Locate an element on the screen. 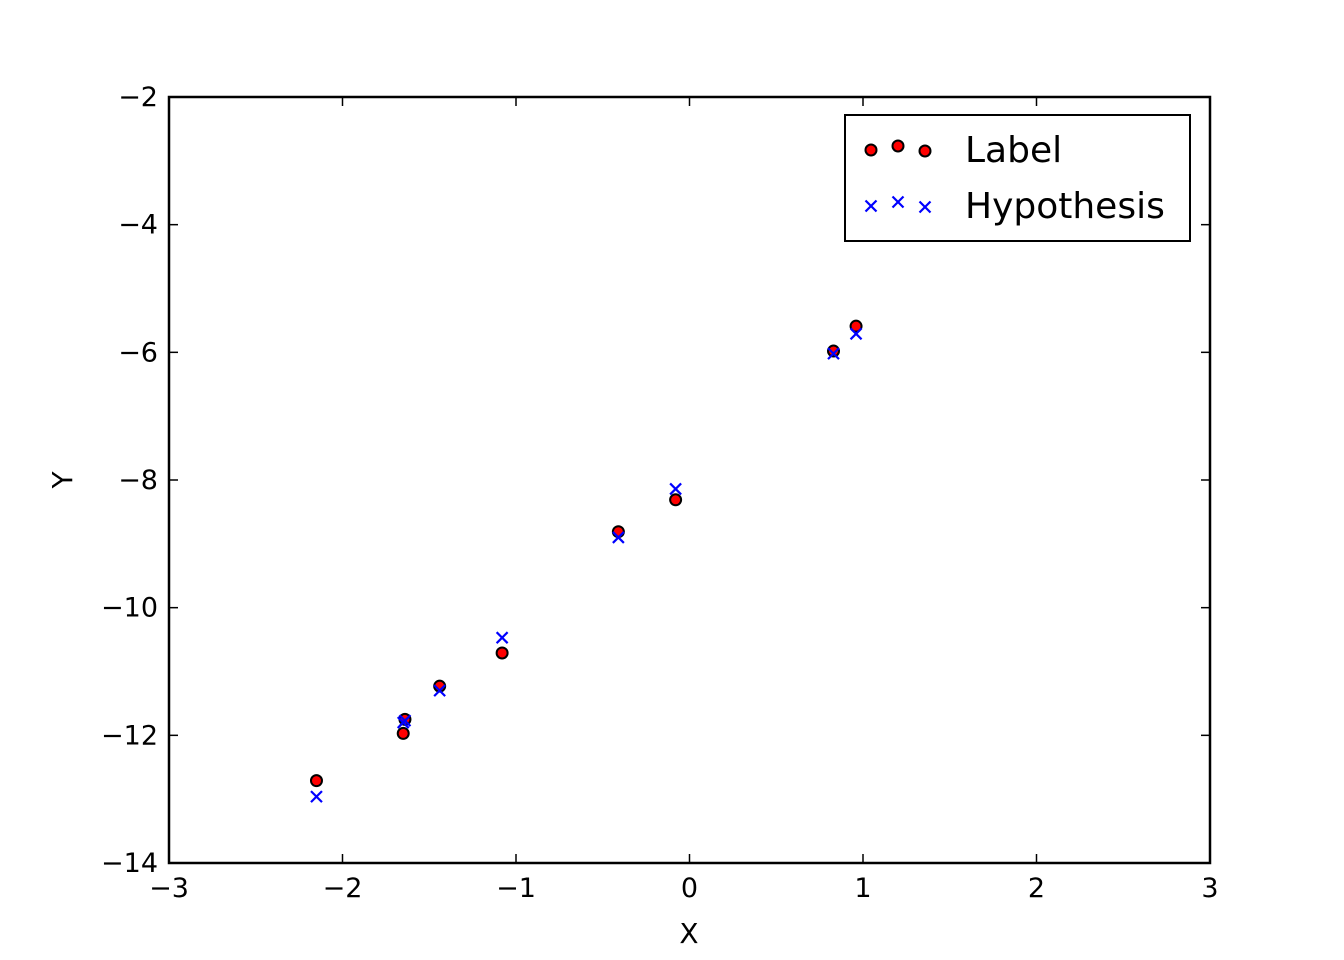 Image resolution: width=1344 pixels, height=960 pixels. y-tick-label: −12 is located at coordinates (129, 735).